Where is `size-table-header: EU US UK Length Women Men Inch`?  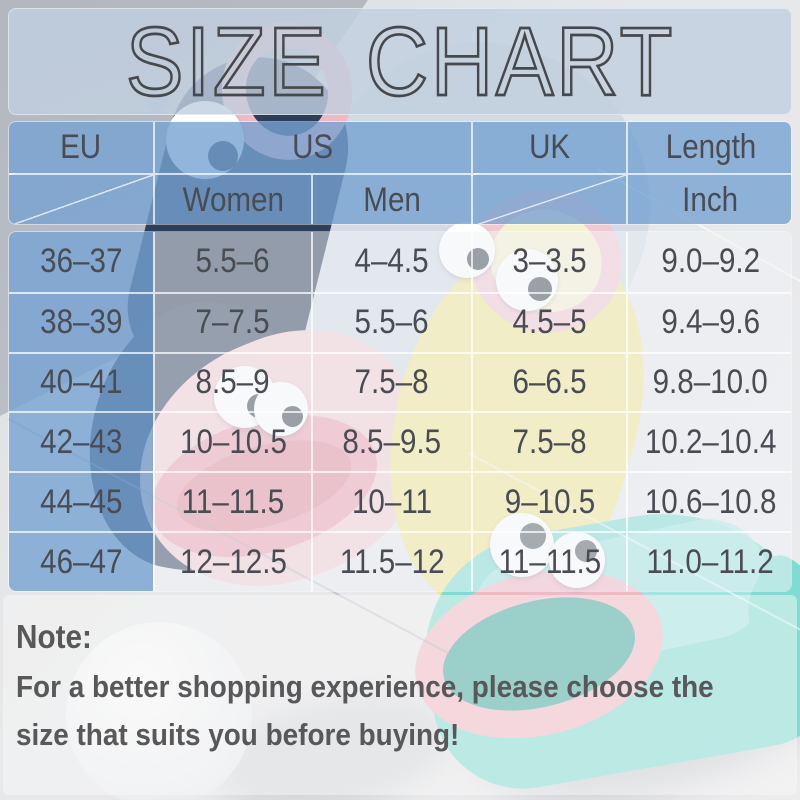
size-table-header: EU US UK Length Women Men Inch is located at coordinates (400, 173).